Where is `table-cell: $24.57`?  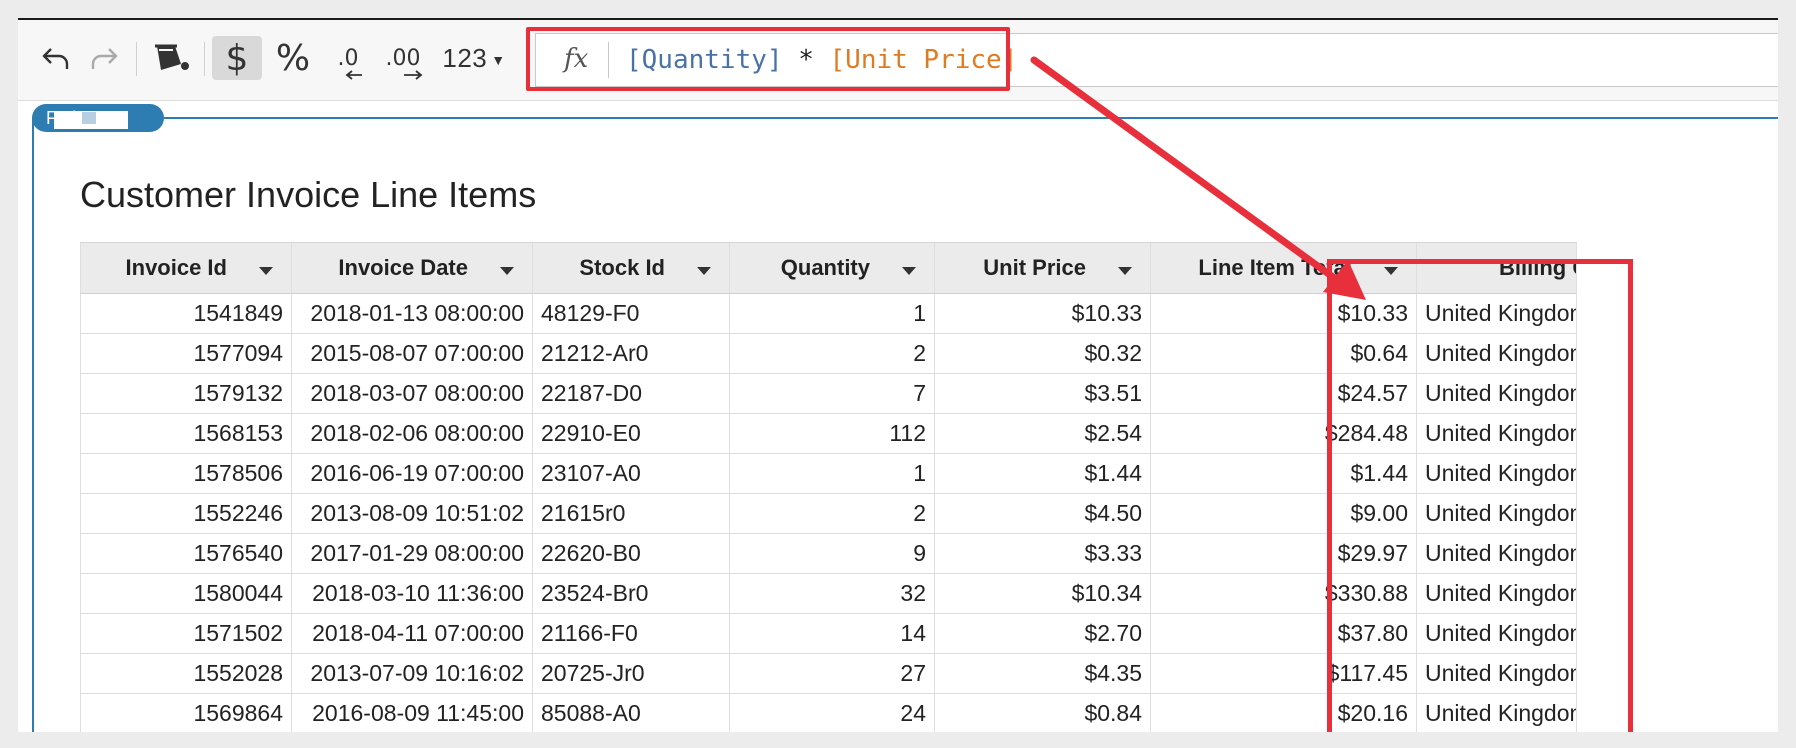
table-cell: $24.57 is located at coordinates (1284, 394).